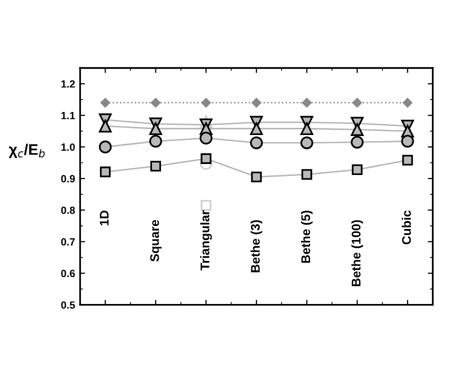  What do you see at coordinates (68, 116) in the screenshot?
I see `y-tick-label: 1.1` at bounding box center [68, 116].